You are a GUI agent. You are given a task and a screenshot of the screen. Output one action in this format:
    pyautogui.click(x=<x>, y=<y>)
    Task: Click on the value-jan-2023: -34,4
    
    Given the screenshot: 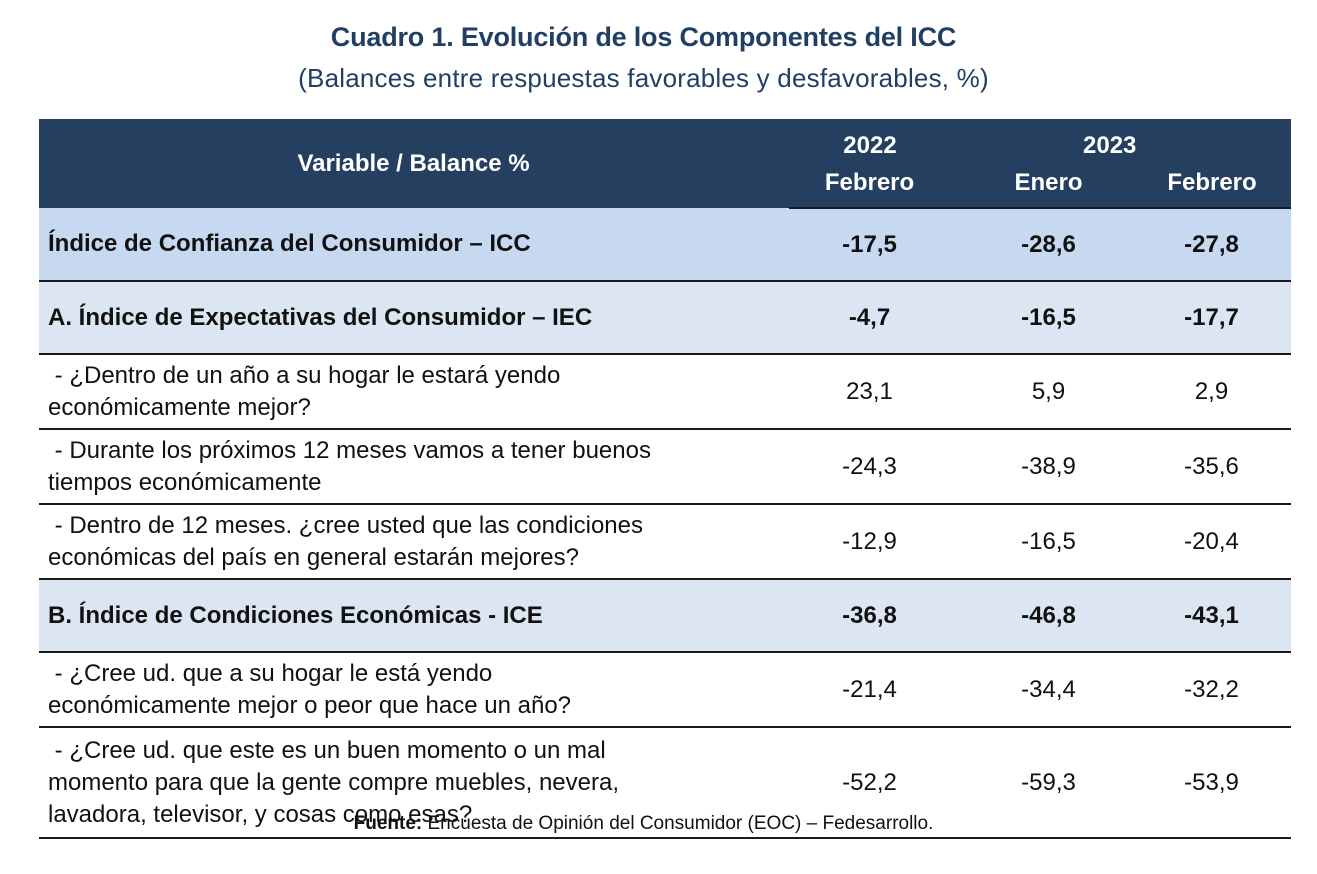 What is the action you would take?
    pyautogui.click(x=1042, y=690)
    